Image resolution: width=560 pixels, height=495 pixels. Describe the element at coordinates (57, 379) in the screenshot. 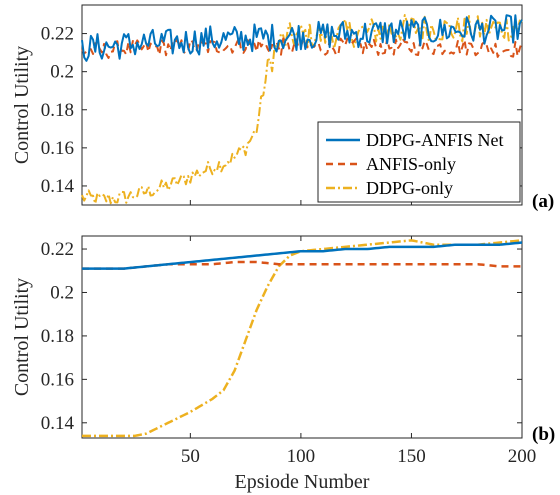

I see `panel-b-ytick-label: 0.16` at that location.